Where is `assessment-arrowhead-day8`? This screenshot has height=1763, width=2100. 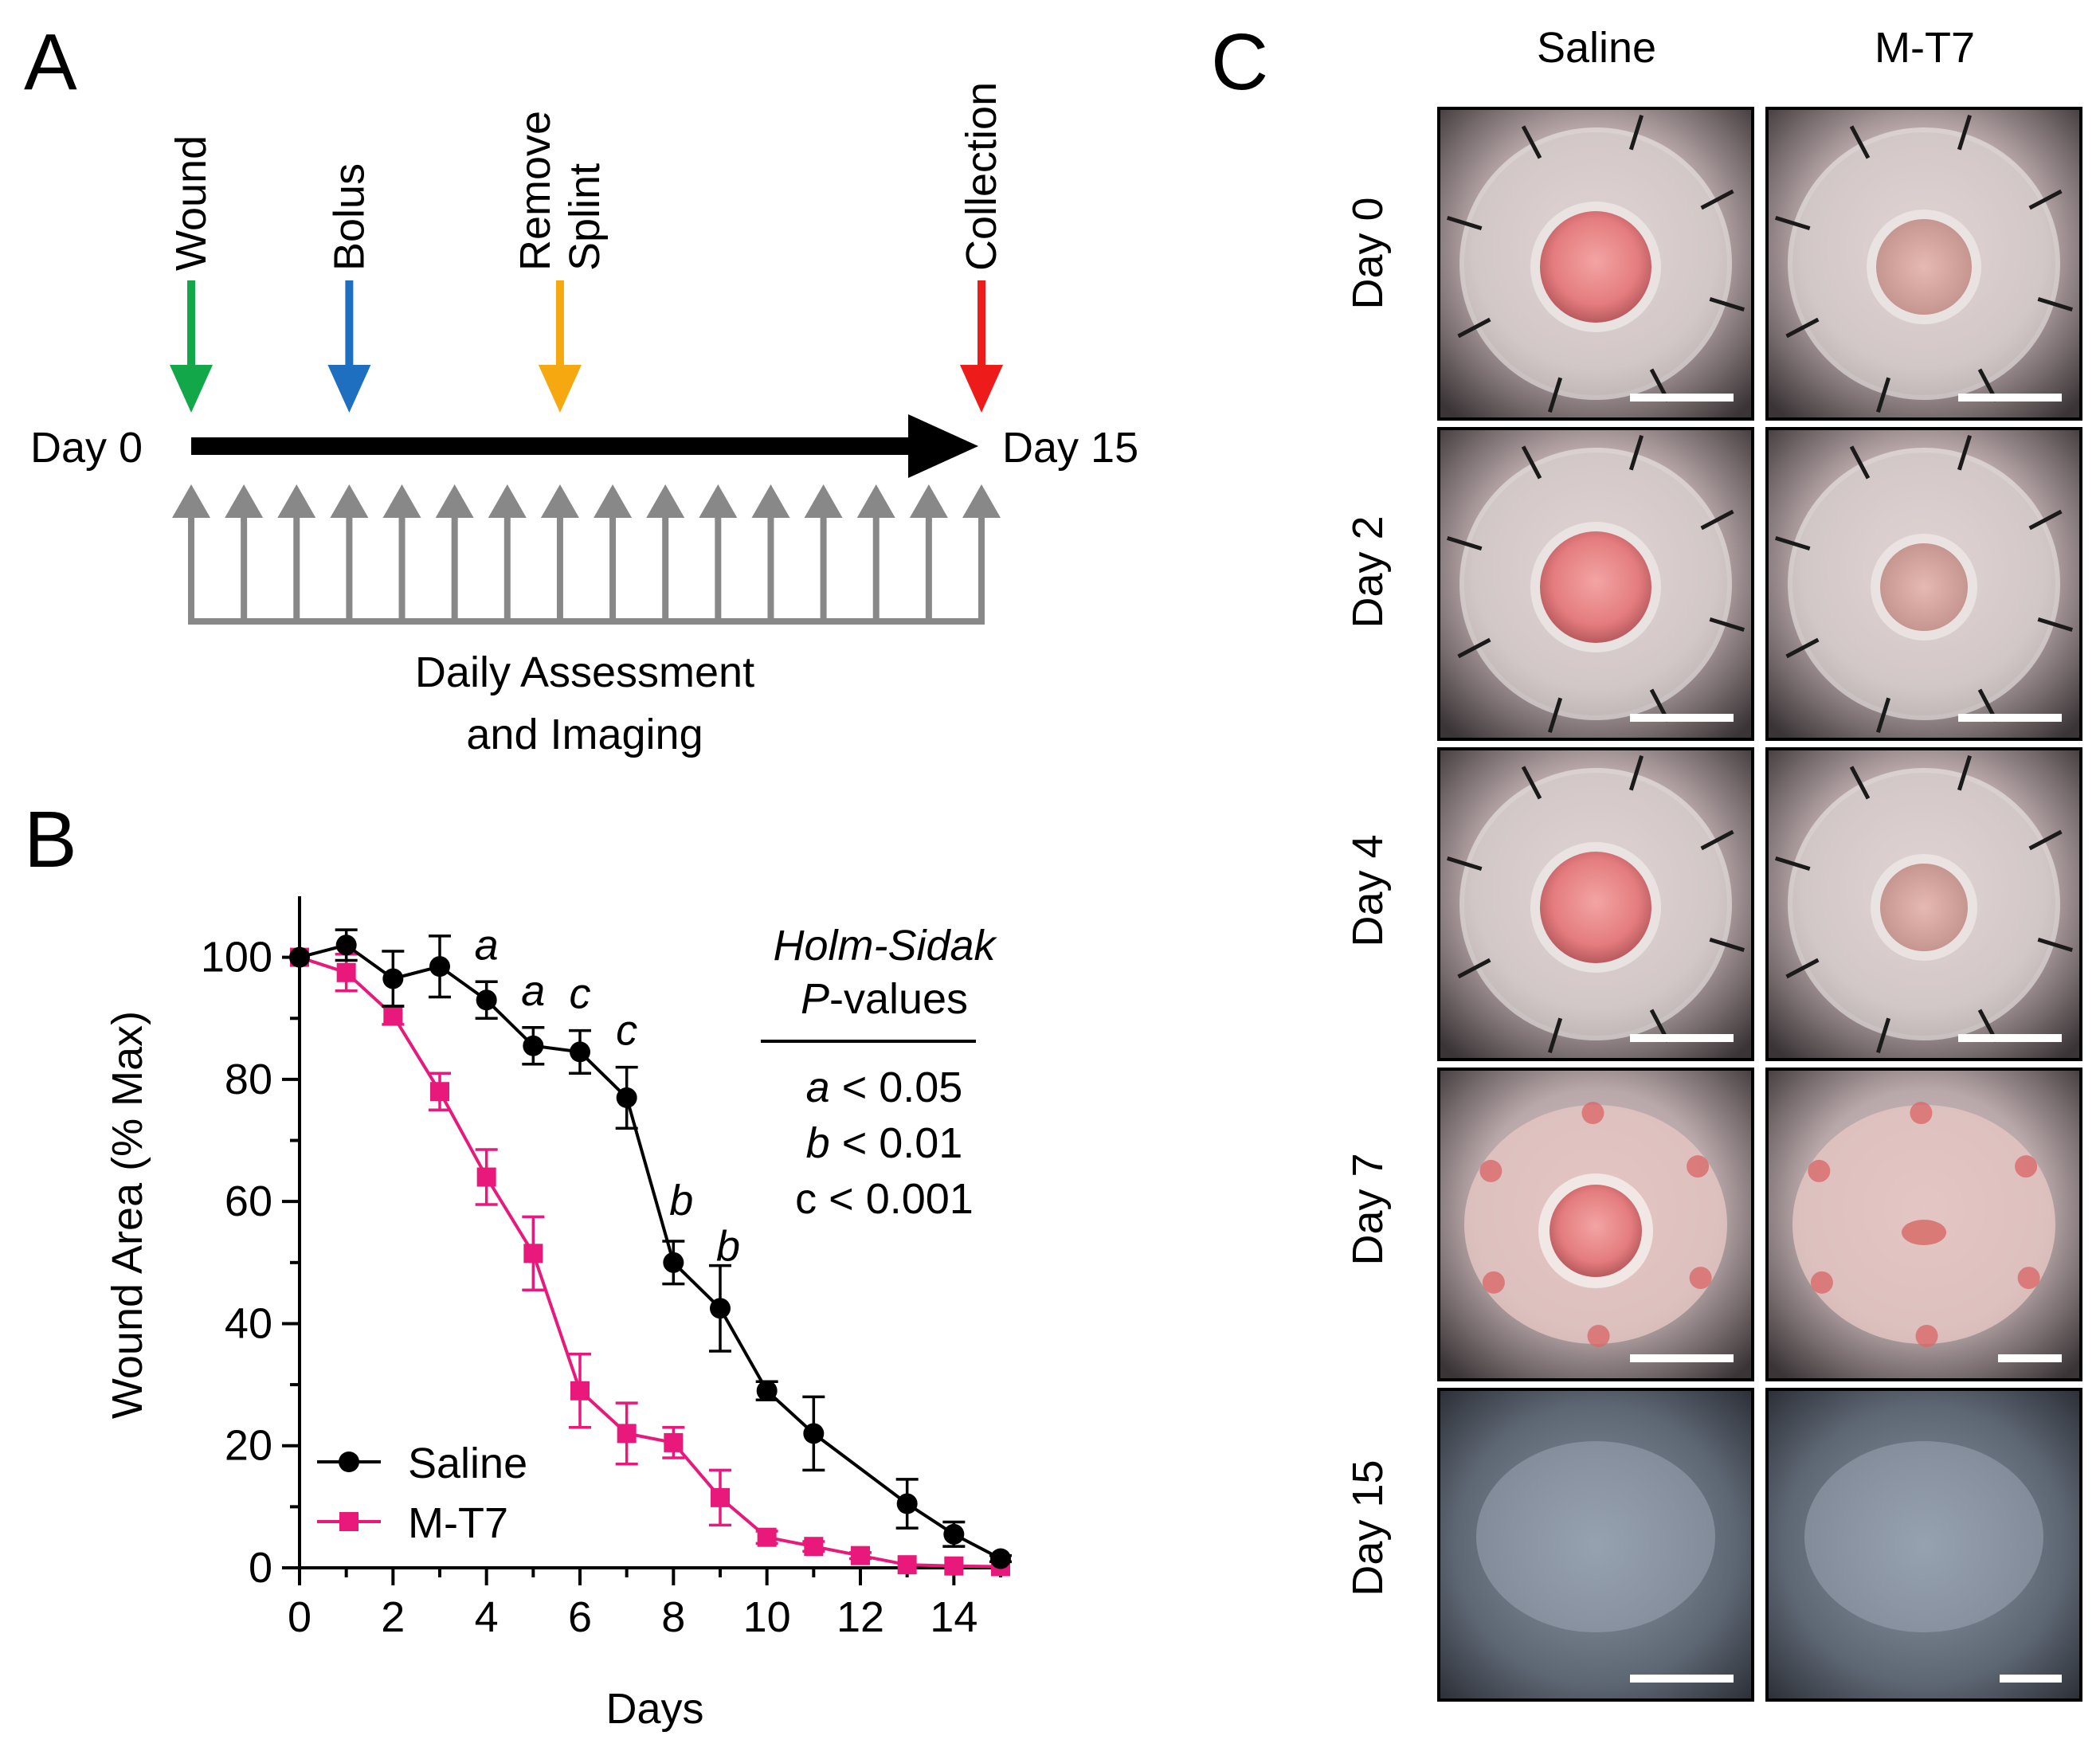 assessment-arrowhead-day8 is located at coordinates (613, 501).